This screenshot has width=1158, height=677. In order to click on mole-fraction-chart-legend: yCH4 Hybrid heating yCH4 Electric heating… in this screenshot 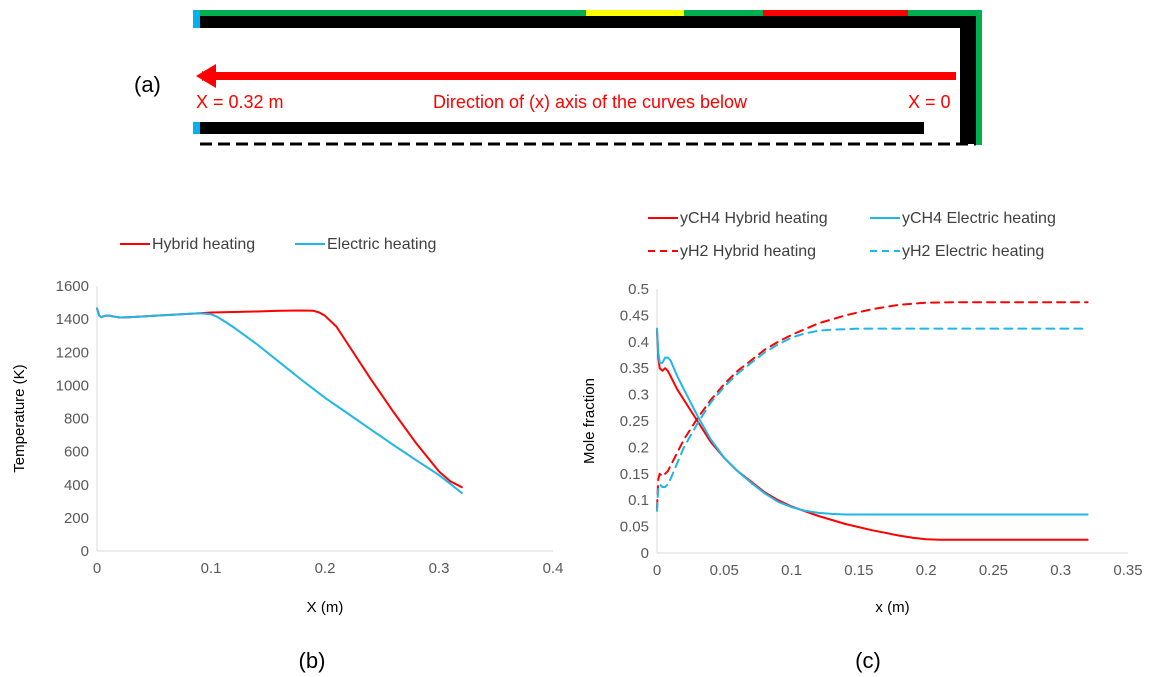, I will do `click(852, 235)`.